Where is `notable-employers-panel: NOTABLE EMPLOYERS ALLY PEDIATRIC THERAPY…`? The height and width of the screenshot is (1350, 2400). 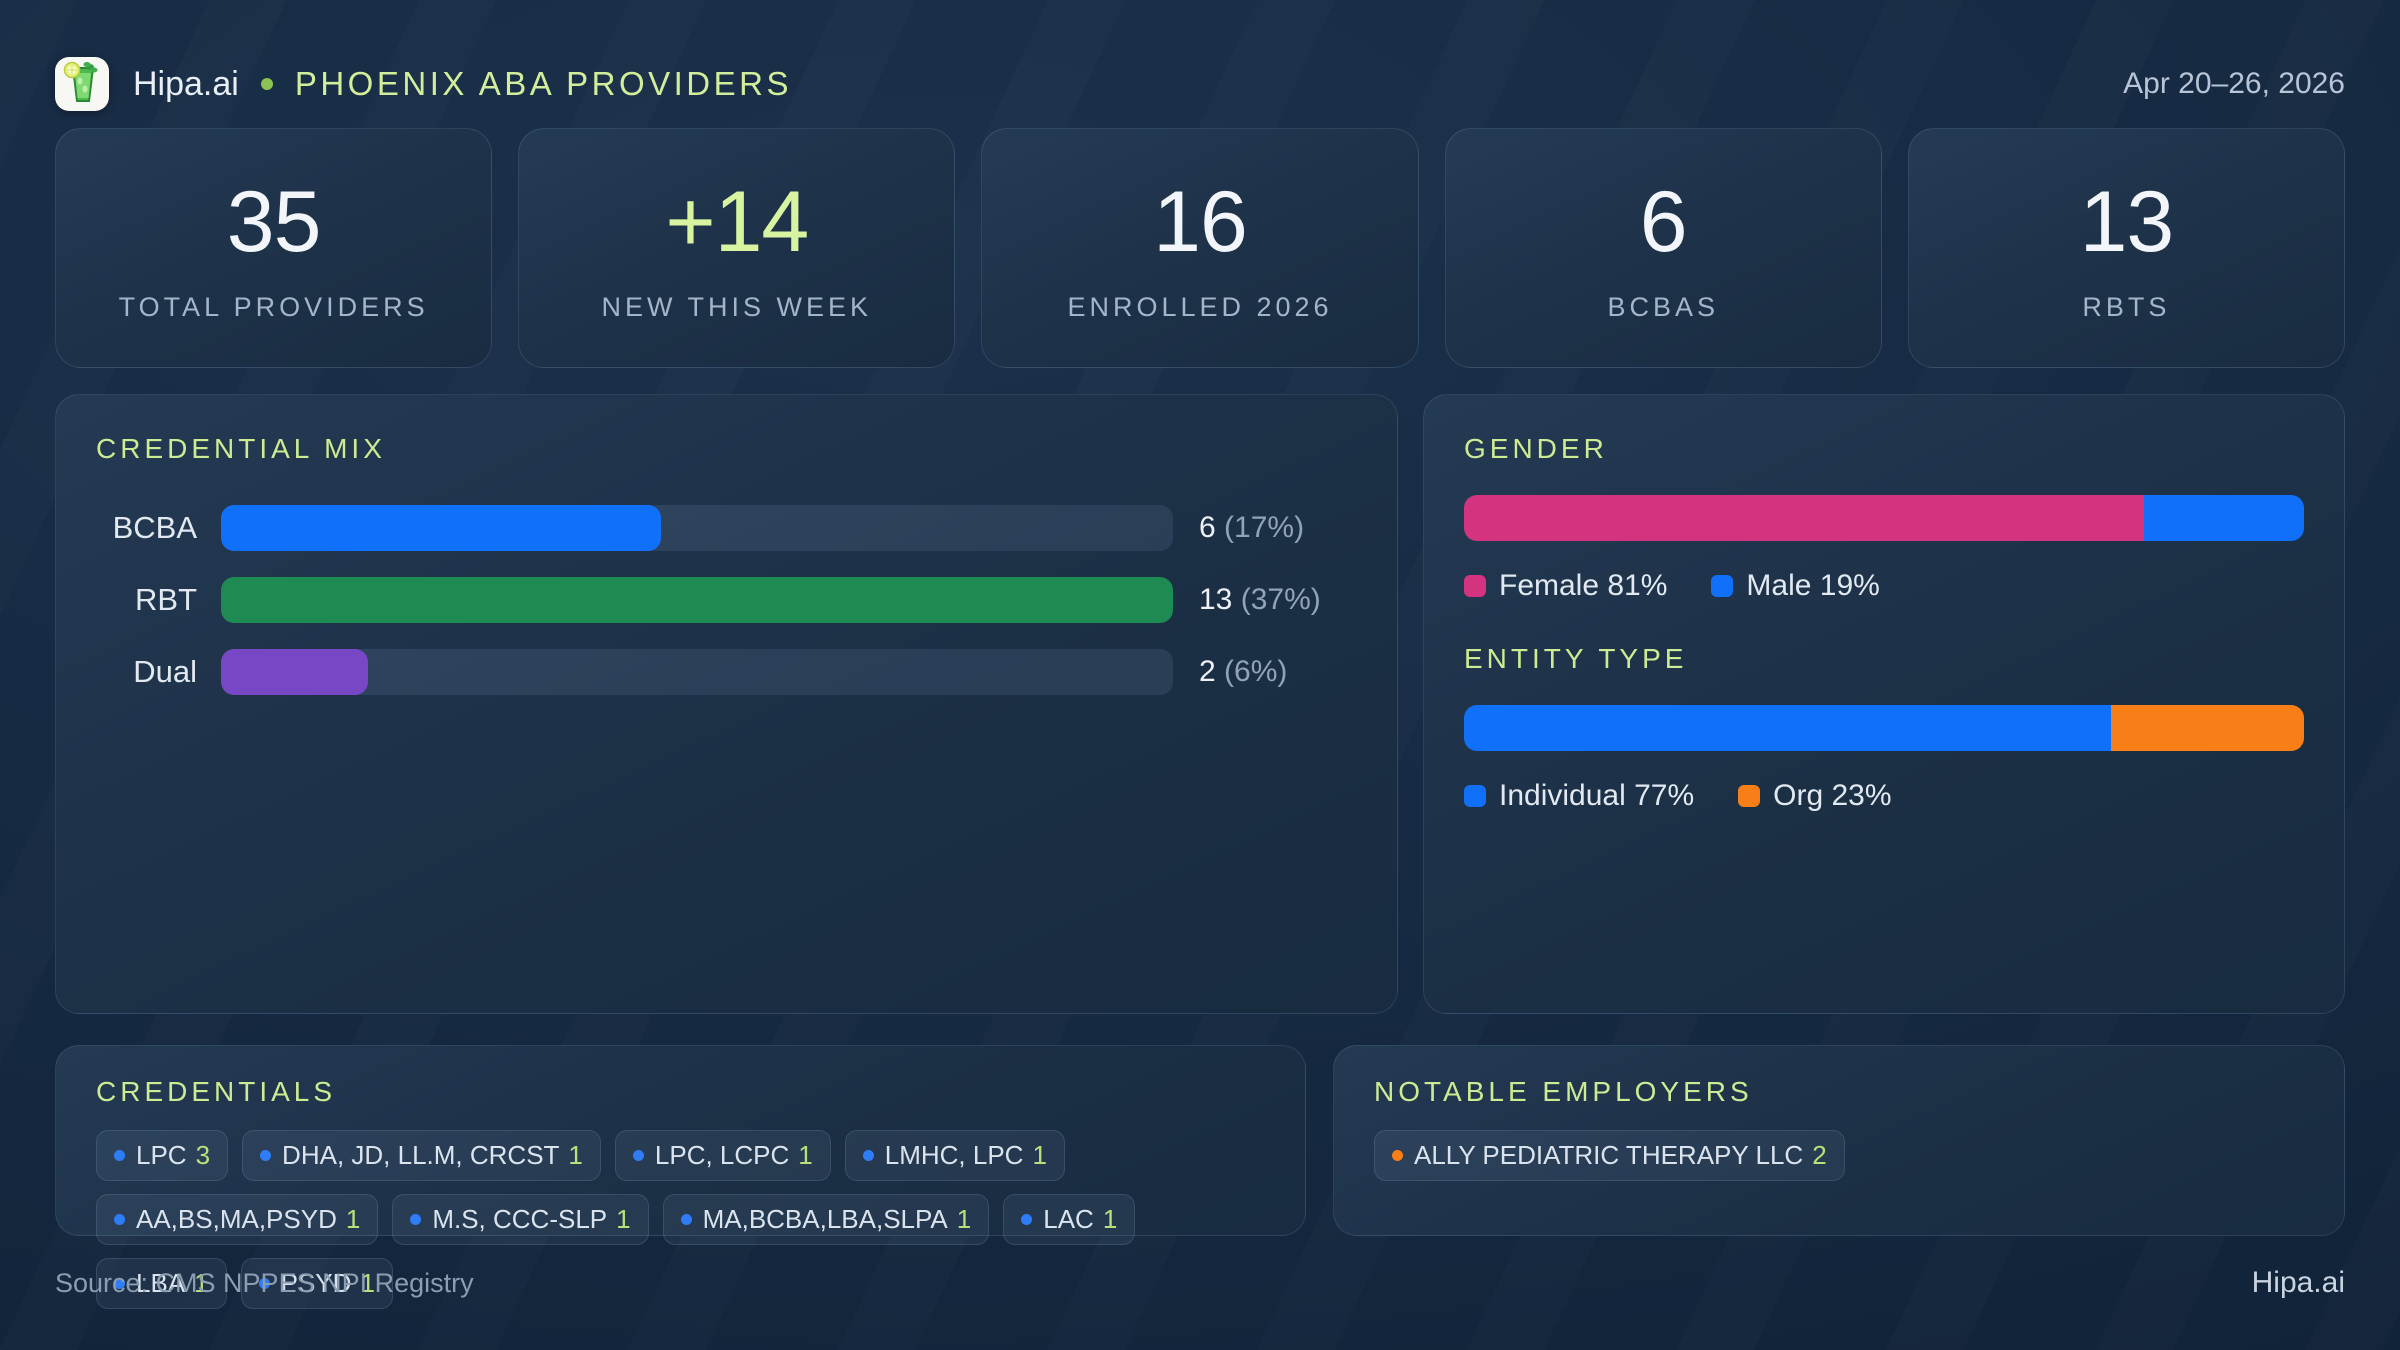 notable-employers-panel: NOTABLE EMPLOYERS ALLY PEDIATRIC THERAPY… is located at coordinates (1839, 1140).